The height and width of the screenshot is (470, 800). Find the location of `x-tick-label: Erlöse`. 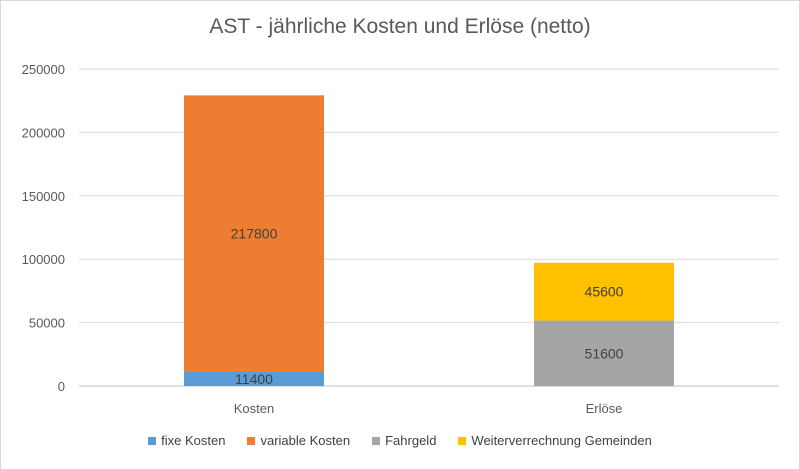

x-tick-label: Erlöse is located at coordinates (604, 408).